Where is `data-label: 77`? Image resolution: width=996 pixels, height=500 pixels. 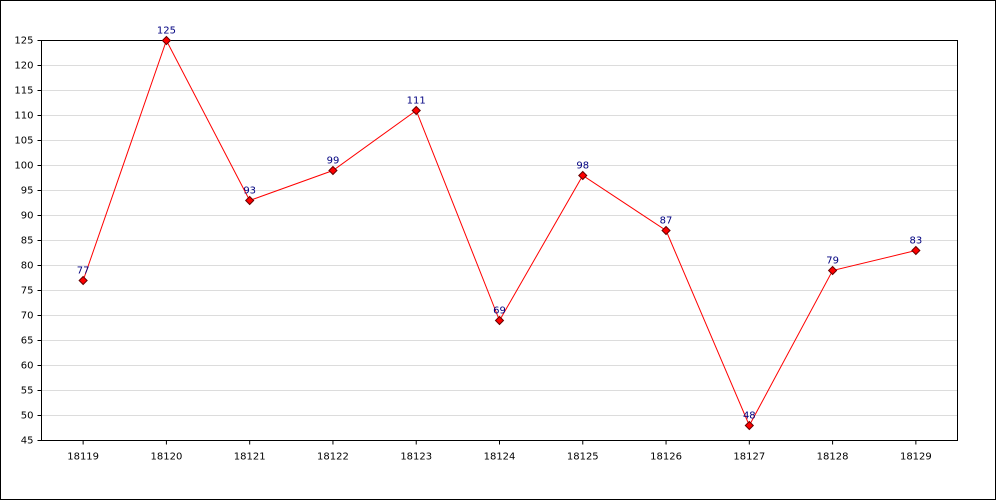
data-label: 77 is located at coordinates (83, 271).